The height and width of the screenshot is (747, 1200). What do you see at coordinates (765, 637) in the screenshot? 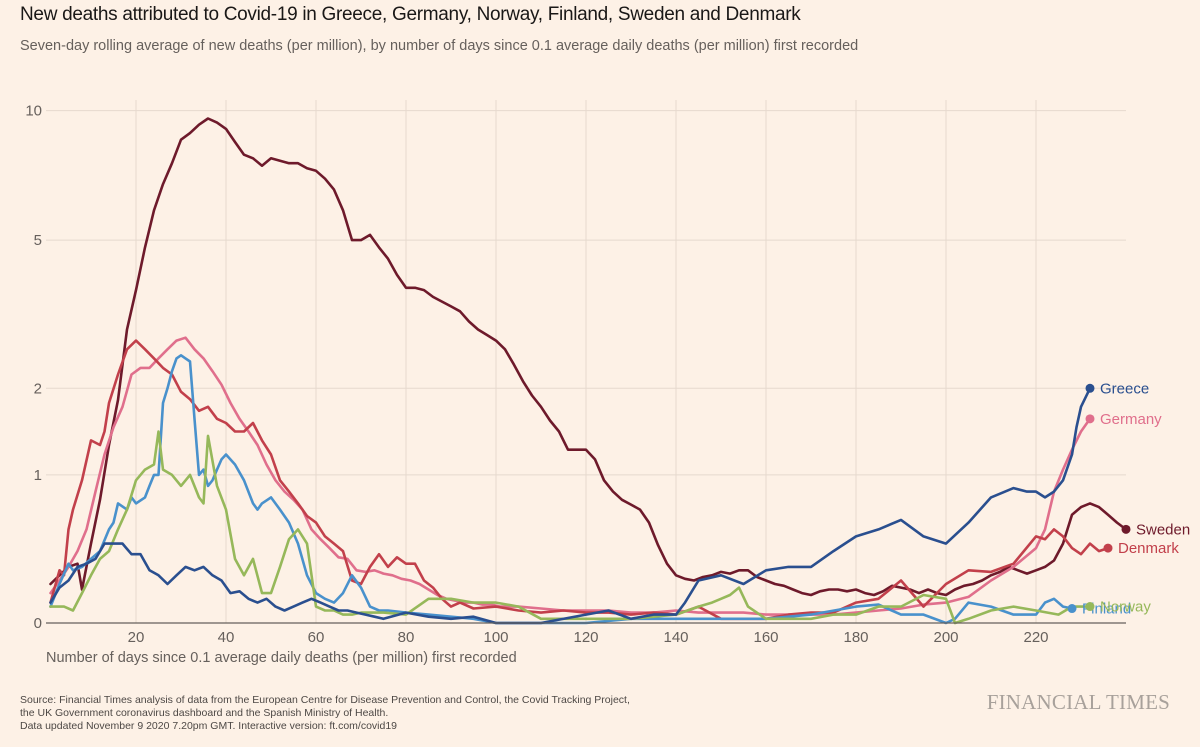
I see `x-tick-label: 160` at bounding box center [765, 637].